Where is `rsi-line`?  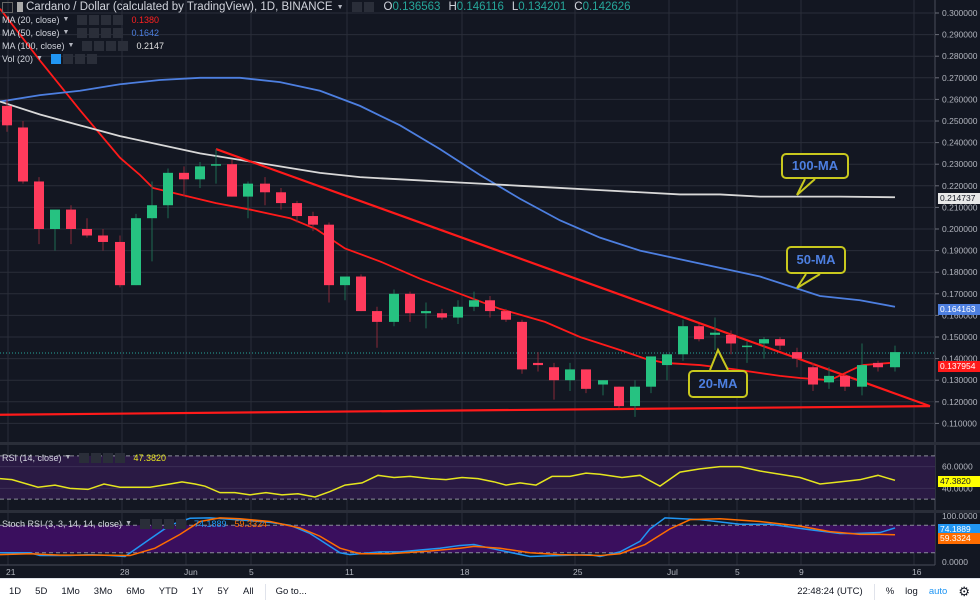 rsi-line is located at coordinates (448, 481).